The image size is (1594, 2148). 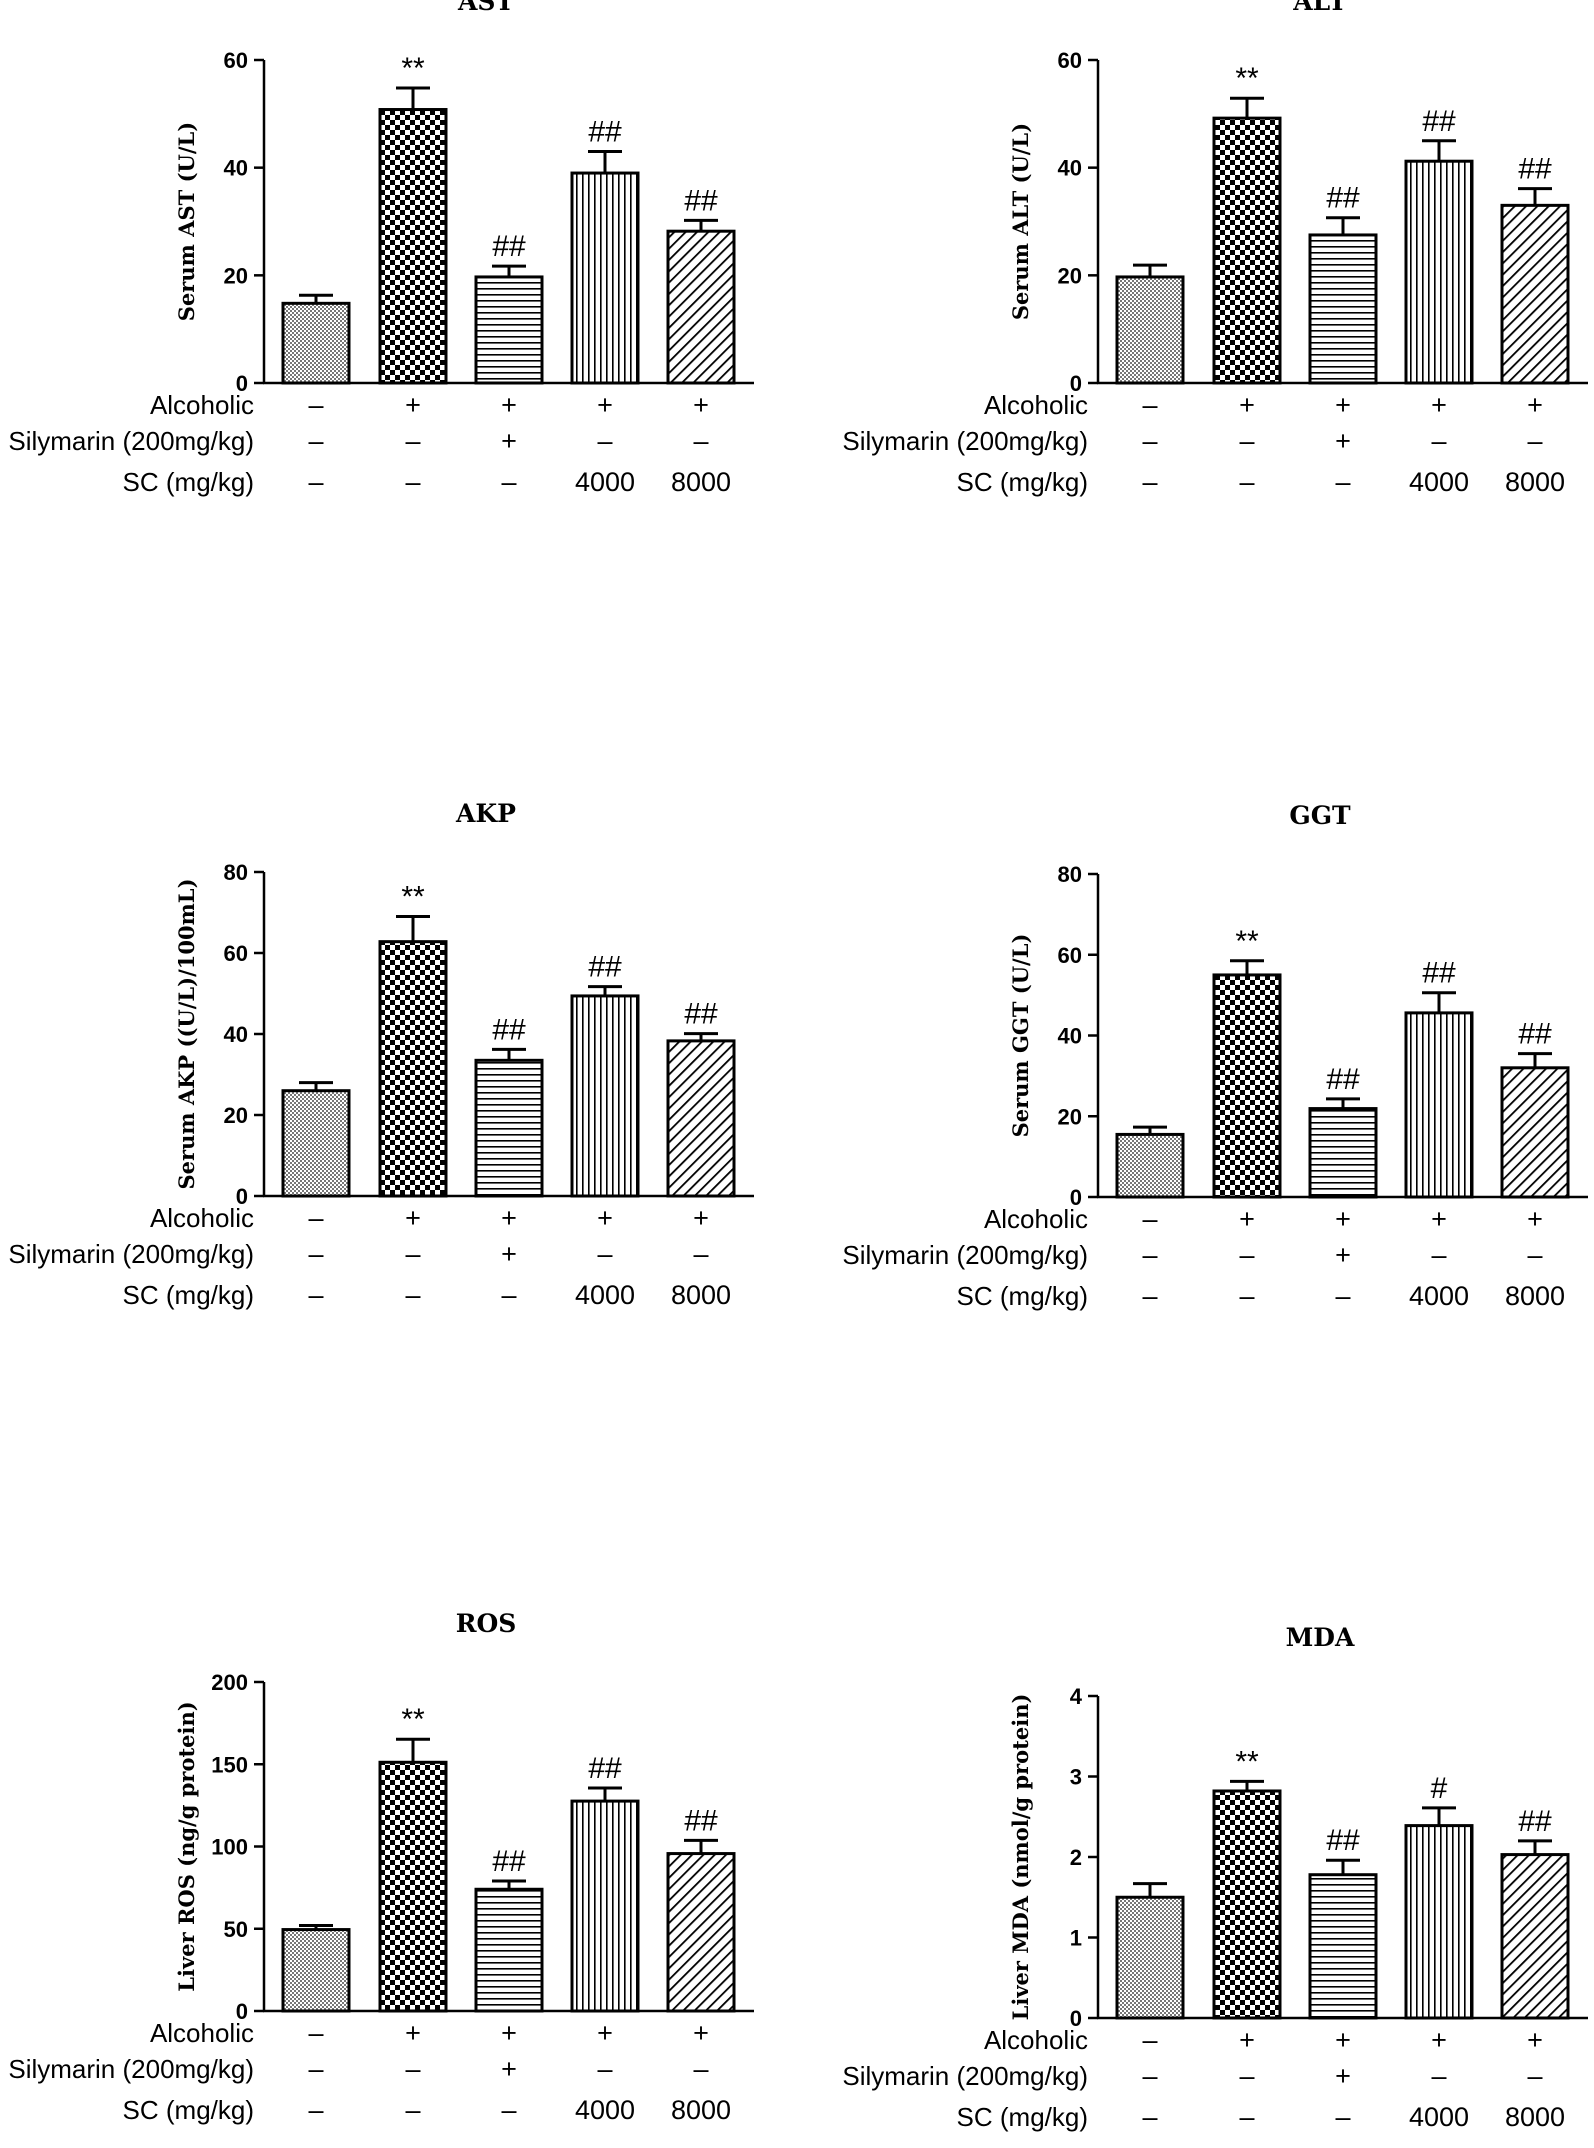 I want to click on chart-title: ROS, so click(x=486, y=1623).